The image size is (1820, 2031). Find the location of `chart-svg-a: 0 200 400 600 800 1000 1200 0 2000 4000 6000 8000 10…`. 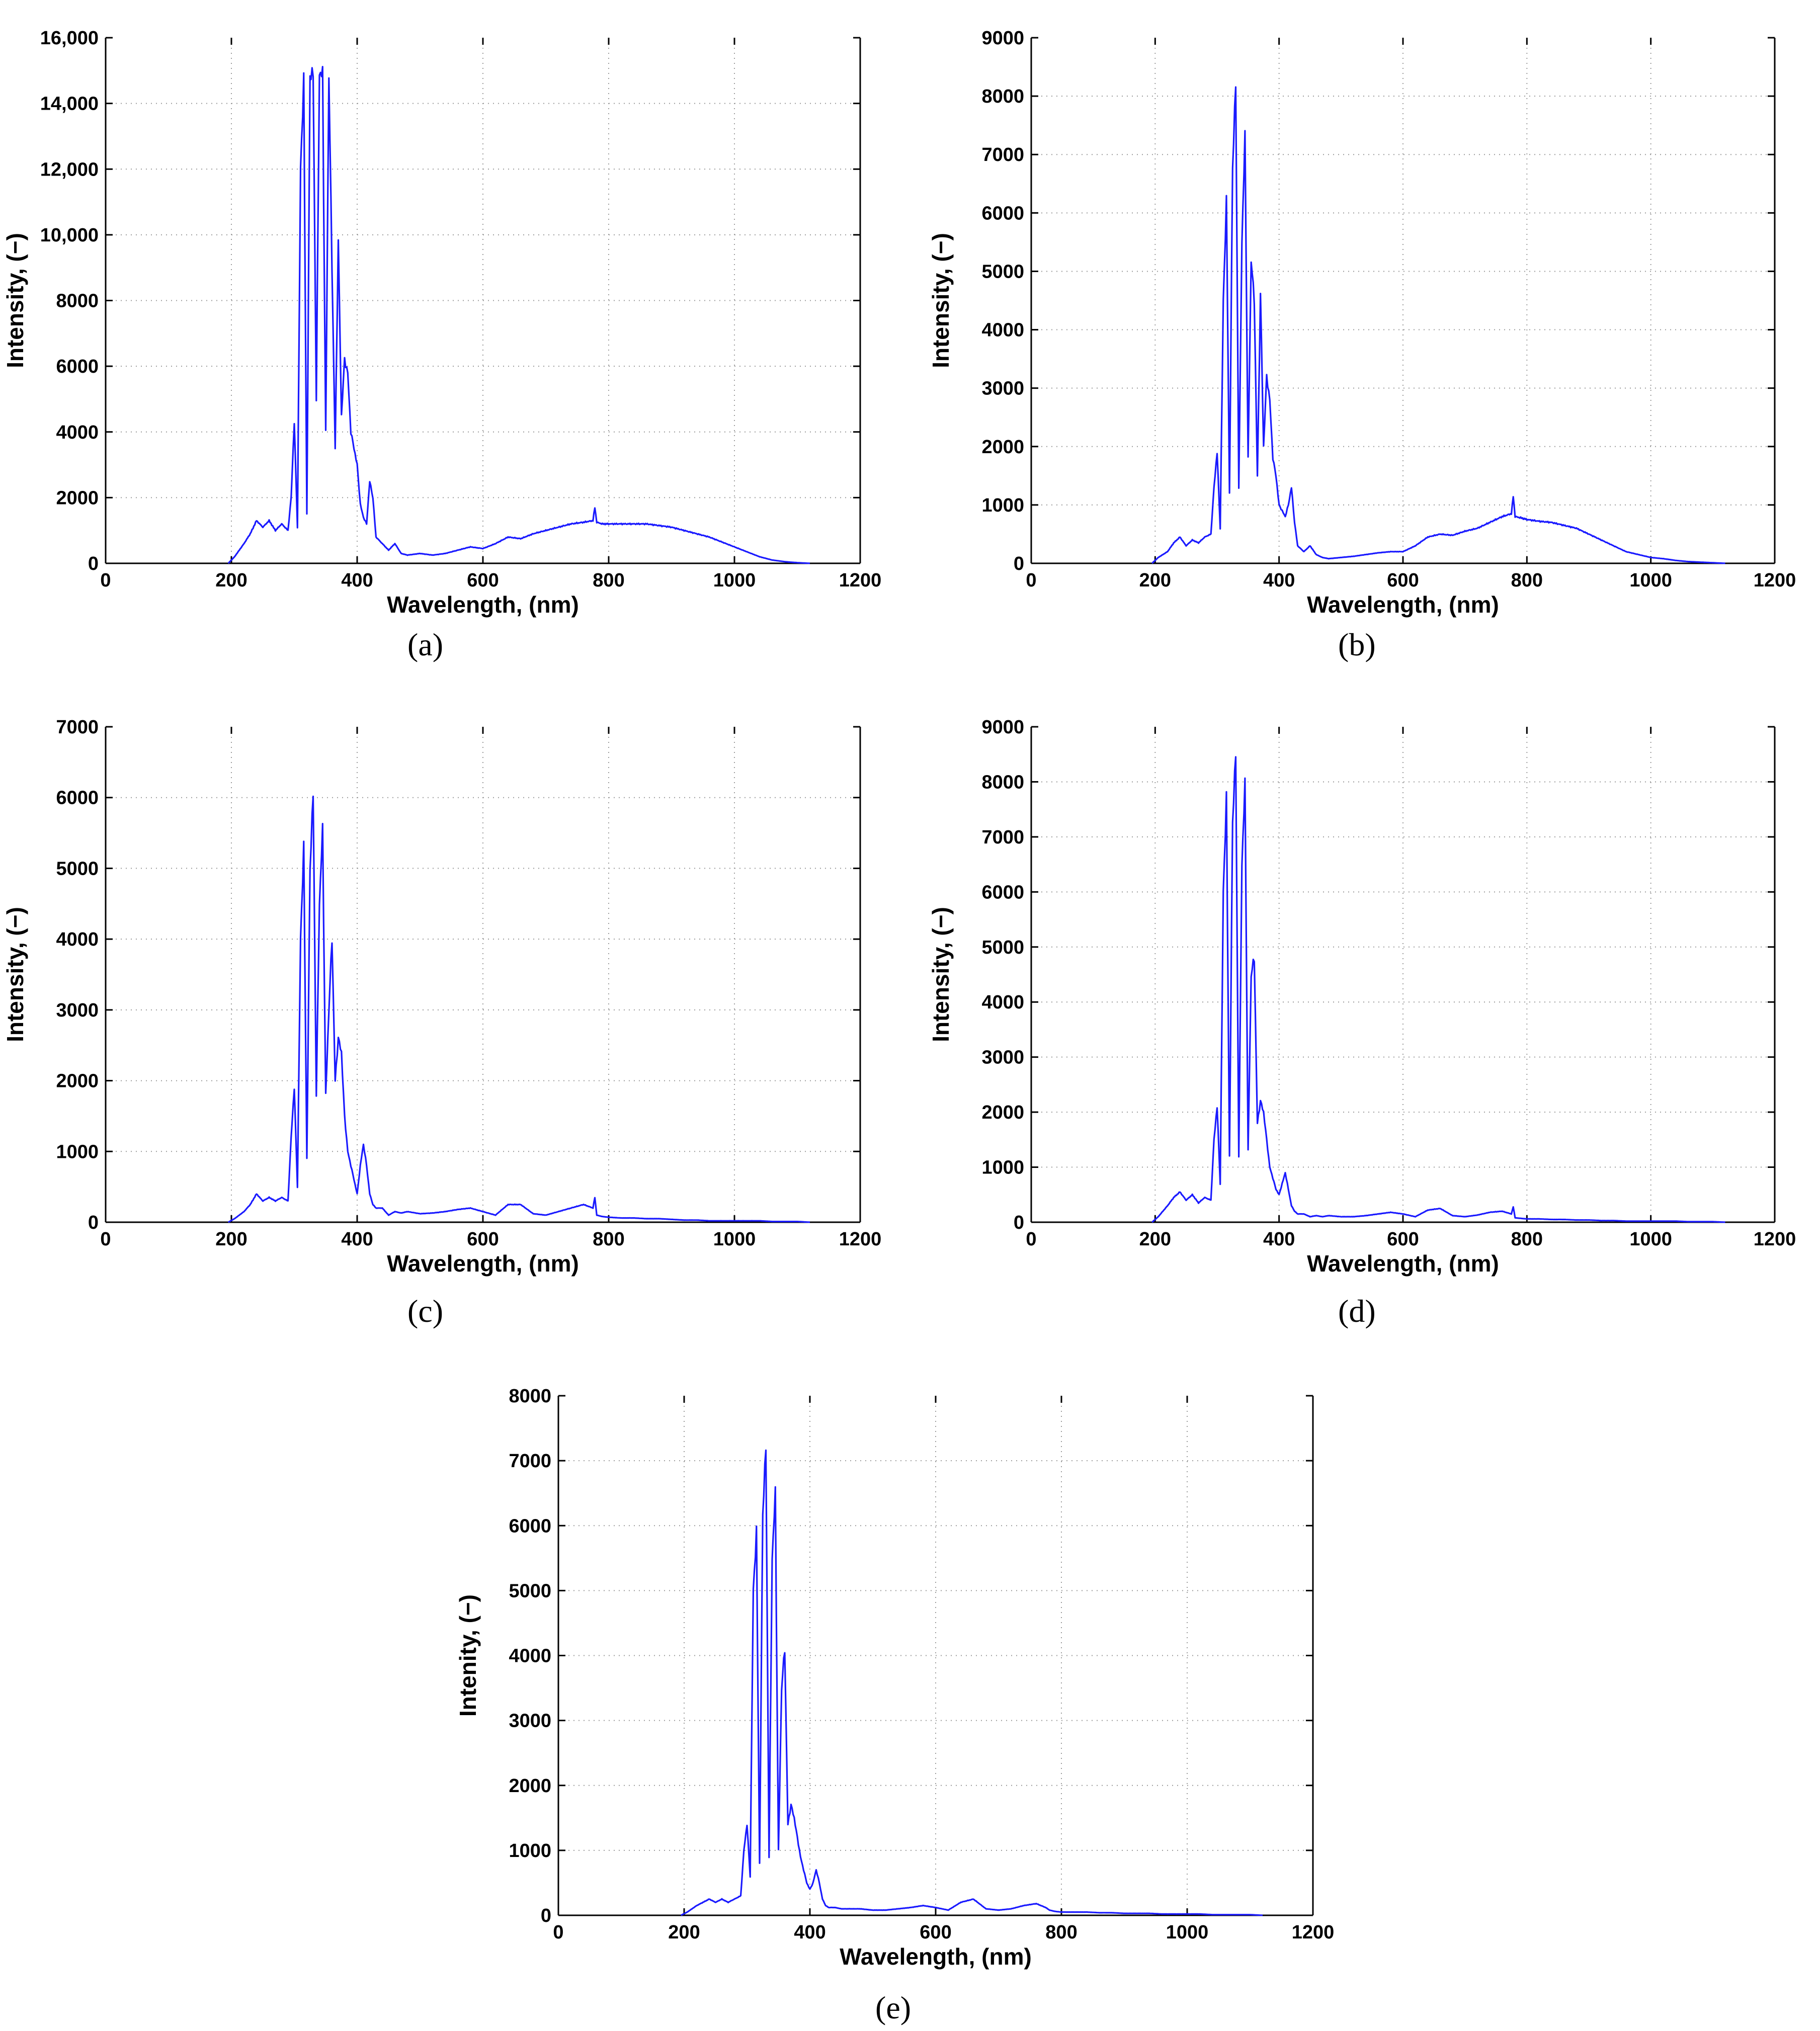

chart-svg-a: 0 200 400 600 800 1000 1200 0 2000 4000 6000 8000 10… is located at coordinates (442, 323).